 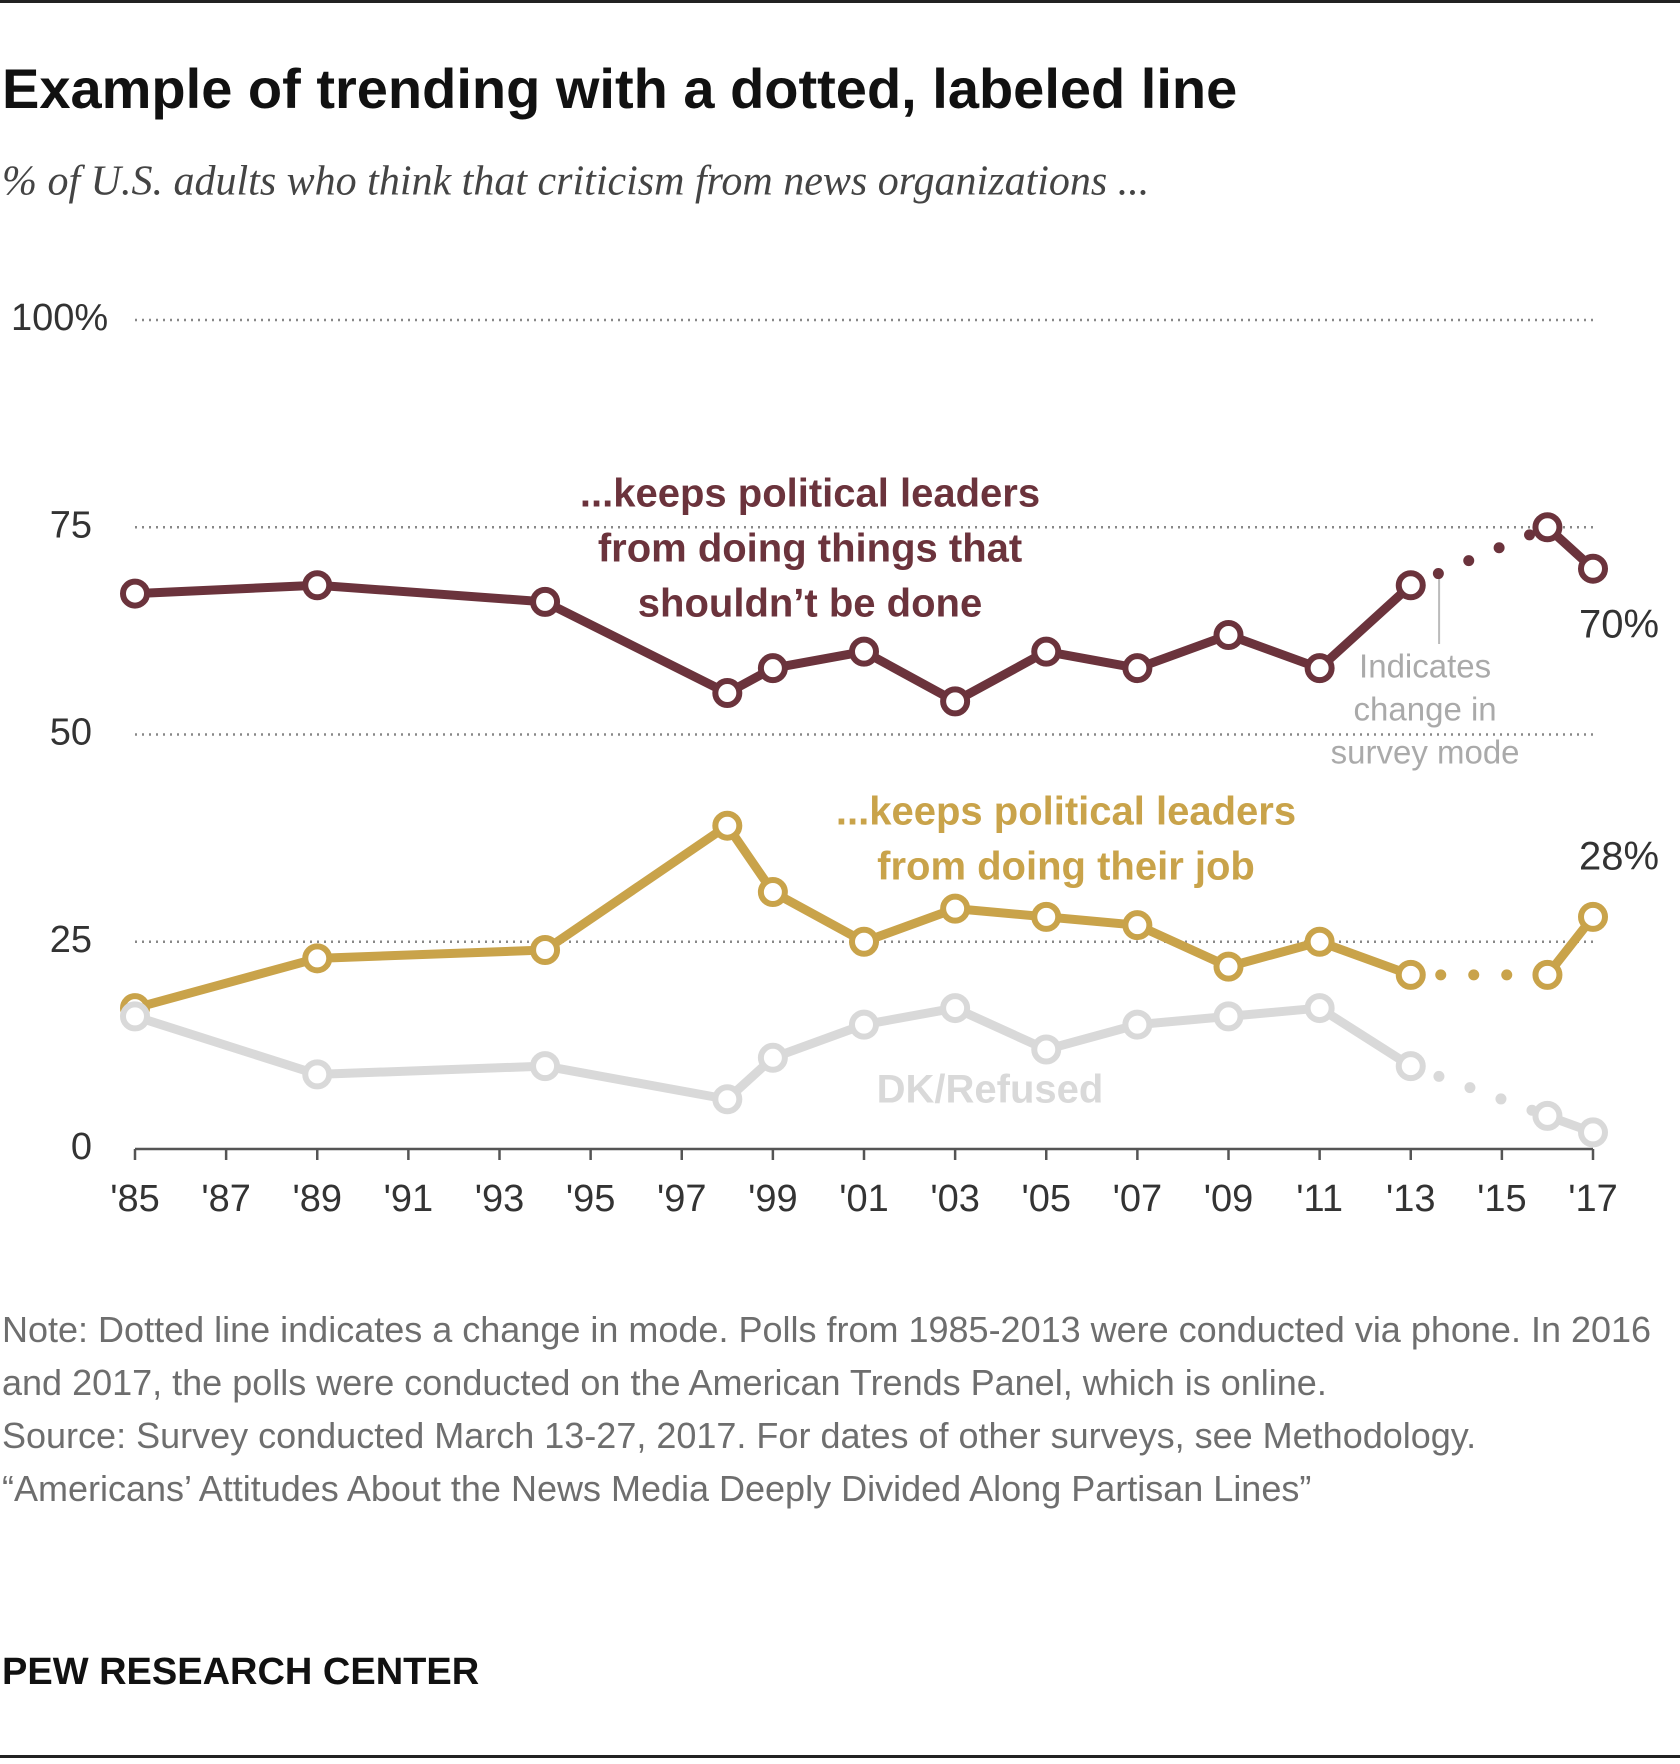 I want to click on x-tick-label: '03, so click(x=955, y=1199).